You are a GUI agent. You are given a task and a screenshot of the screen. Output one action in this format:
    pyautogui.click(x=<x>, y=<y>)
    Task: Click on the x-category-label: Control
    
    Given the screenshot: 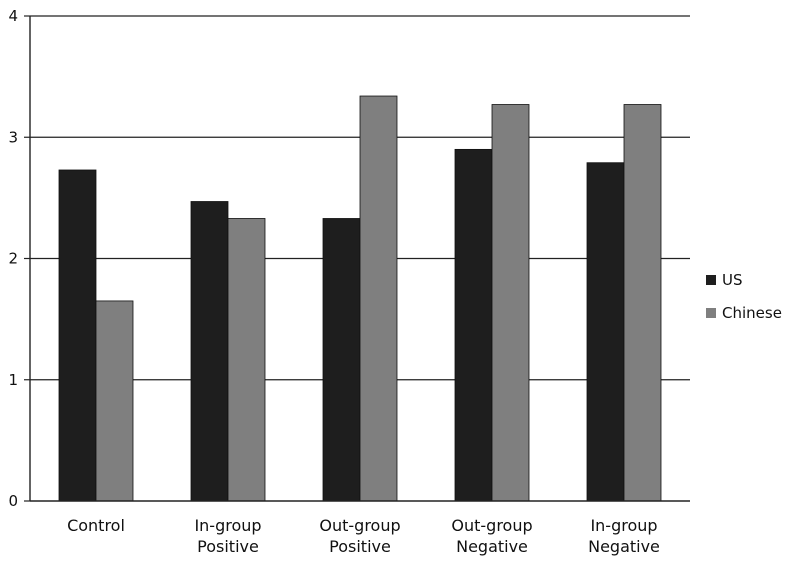 What is the action you would take?
    pyautogui.click(x=96, y=525)
    